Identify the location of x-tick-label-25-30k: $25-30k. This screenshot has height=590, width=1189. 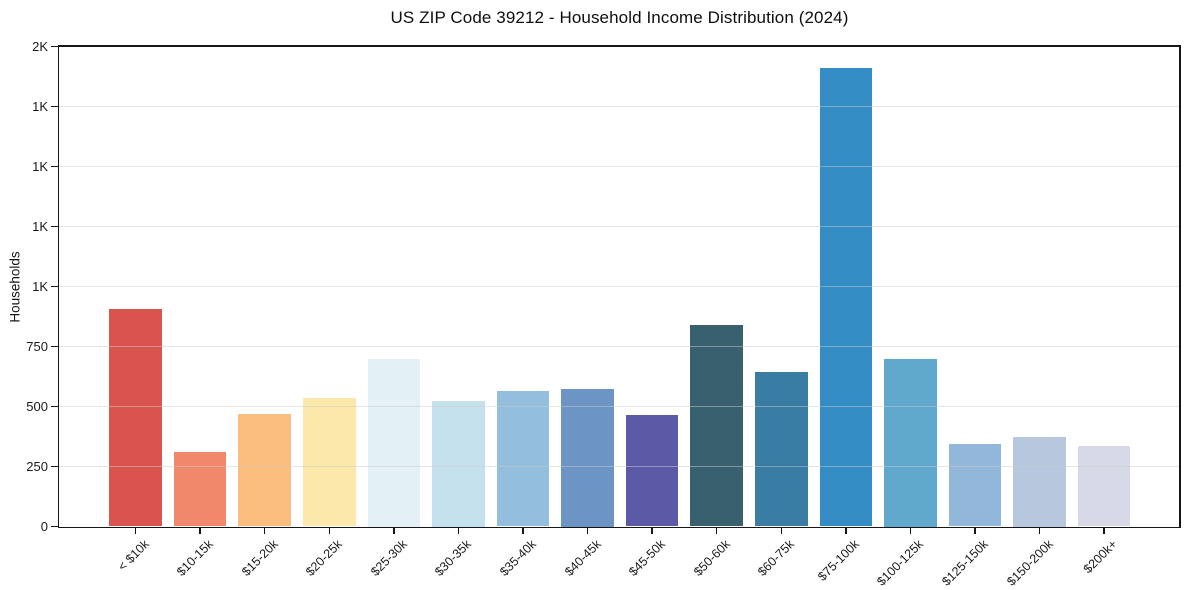
(388, 557).